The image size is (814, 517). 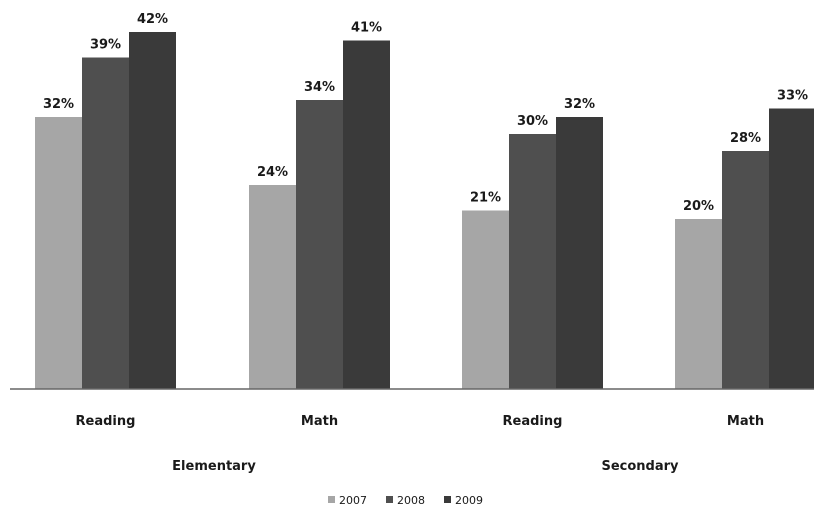 What do you see at coordinates (105, 45) in the screenshot?
I see `data-label: 39%` at bounding box center [105, 45].